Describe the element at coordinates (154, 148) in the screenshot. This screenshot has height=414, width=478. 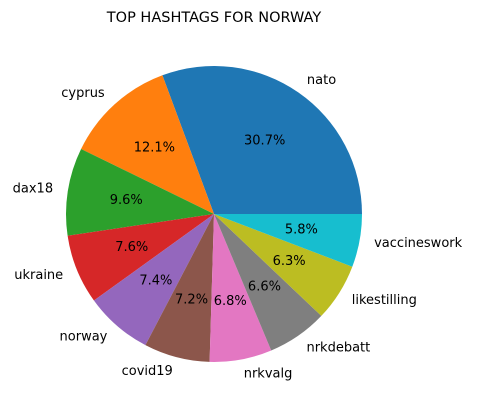
I see `pct-label-cyprus: 12.1%` at that location.